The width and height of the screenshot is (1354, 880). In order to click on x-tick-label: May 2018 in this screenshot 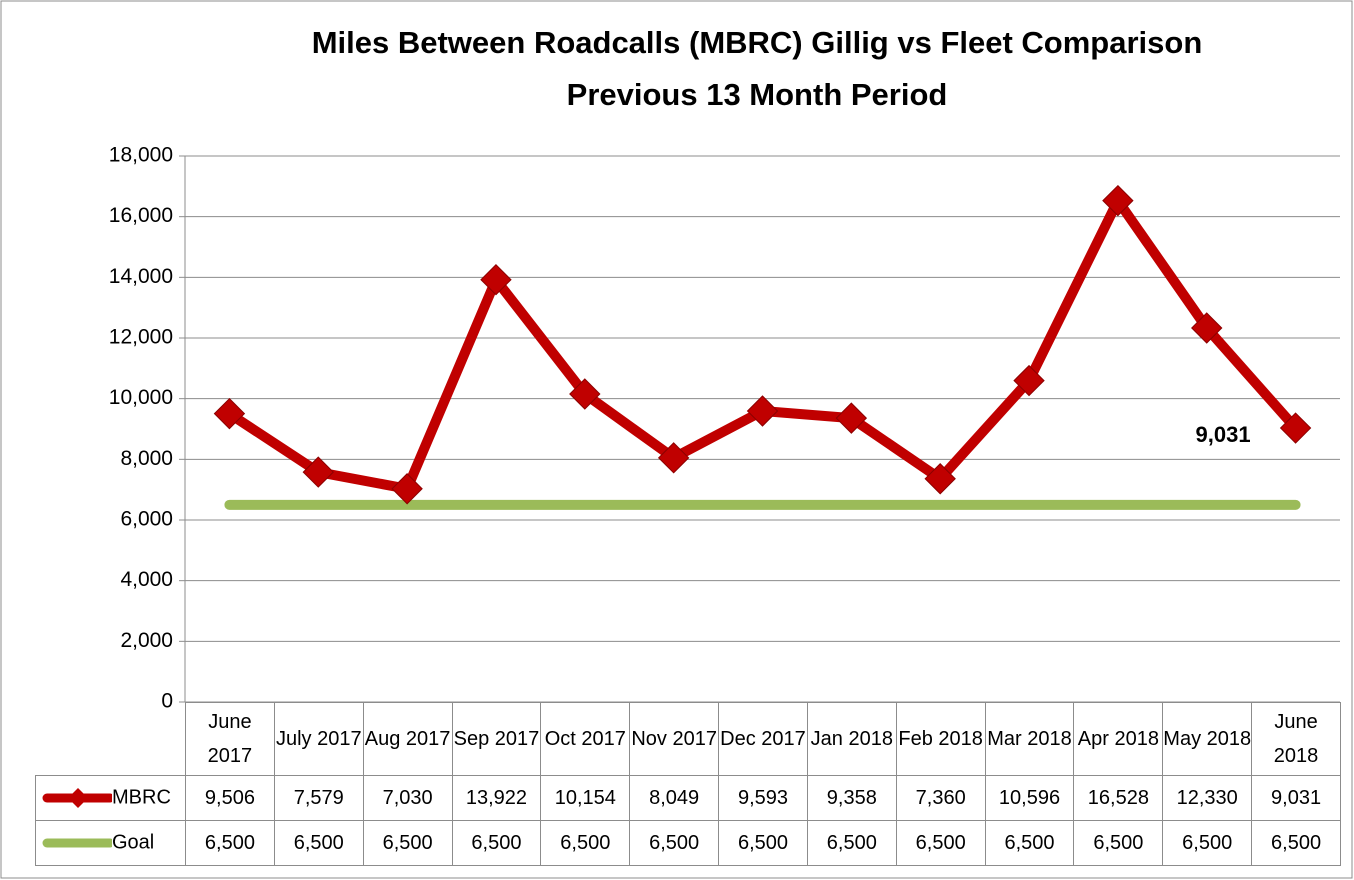, I will do `click(1207, 739)`.